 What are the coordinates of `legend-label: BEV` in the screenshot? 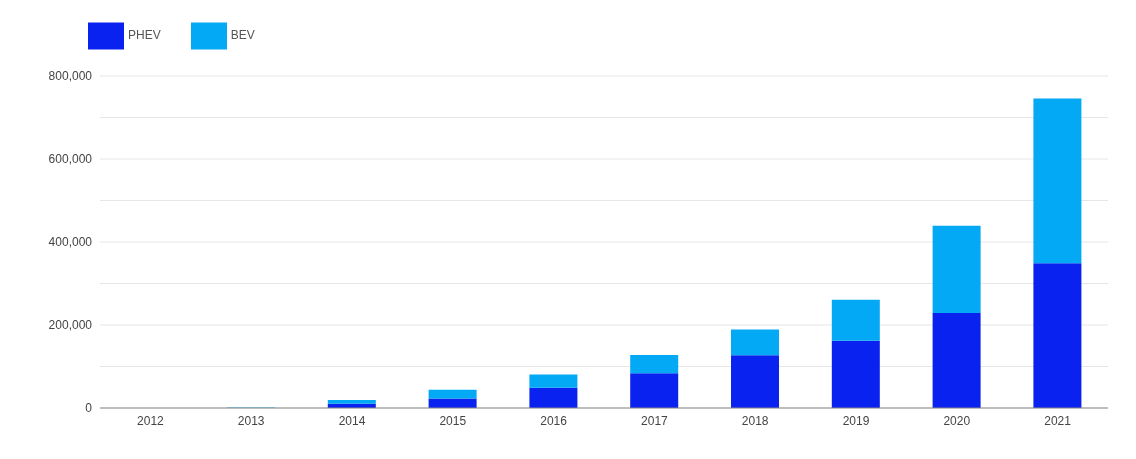 It's located at (242, 35).